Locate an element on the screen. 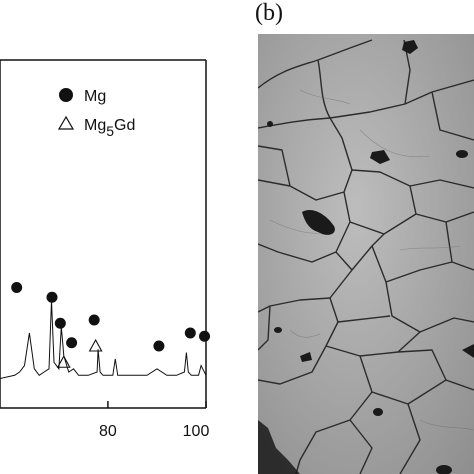  legend-mg5gd-label: Mg5Gd is located at coordinates (109, 128).